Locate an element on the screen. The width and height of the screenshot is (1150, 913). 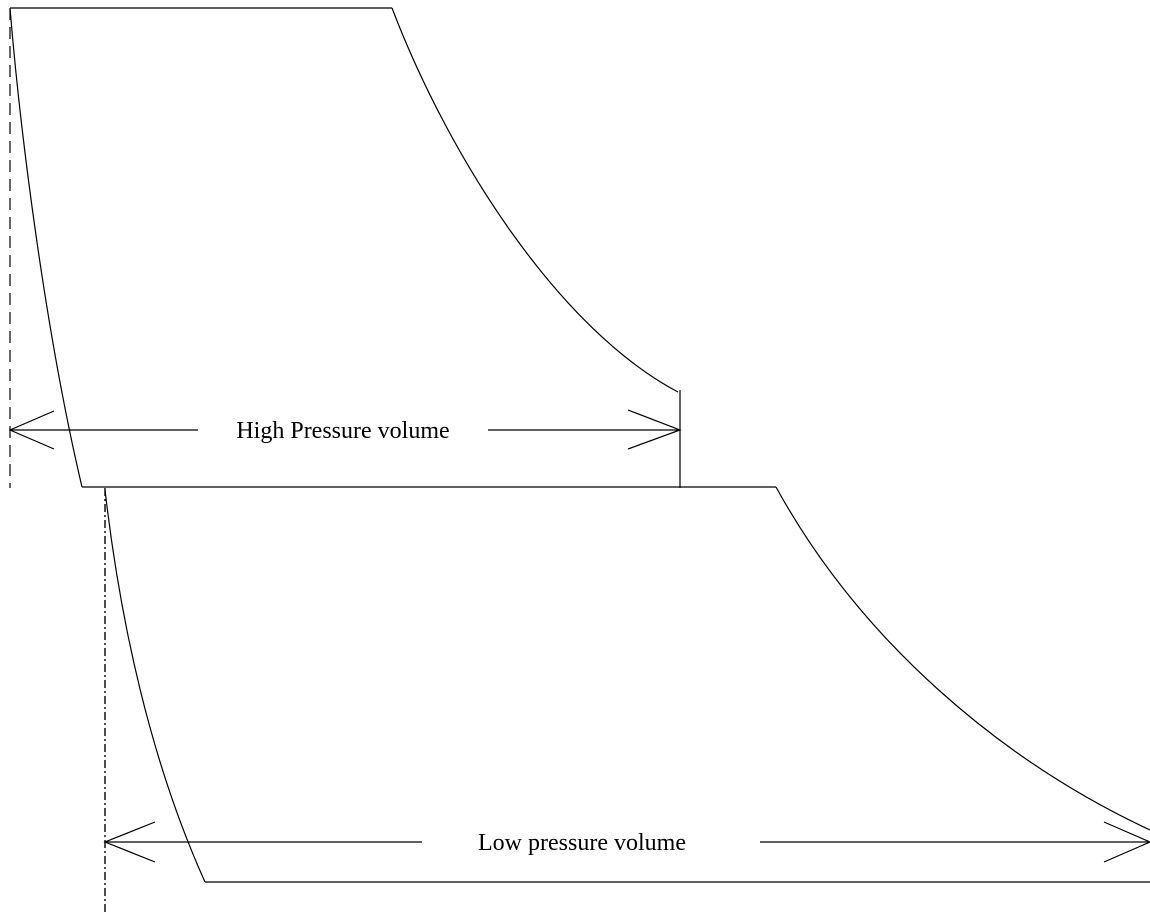
lp-compression-curve is located at coordinates (155, 686).